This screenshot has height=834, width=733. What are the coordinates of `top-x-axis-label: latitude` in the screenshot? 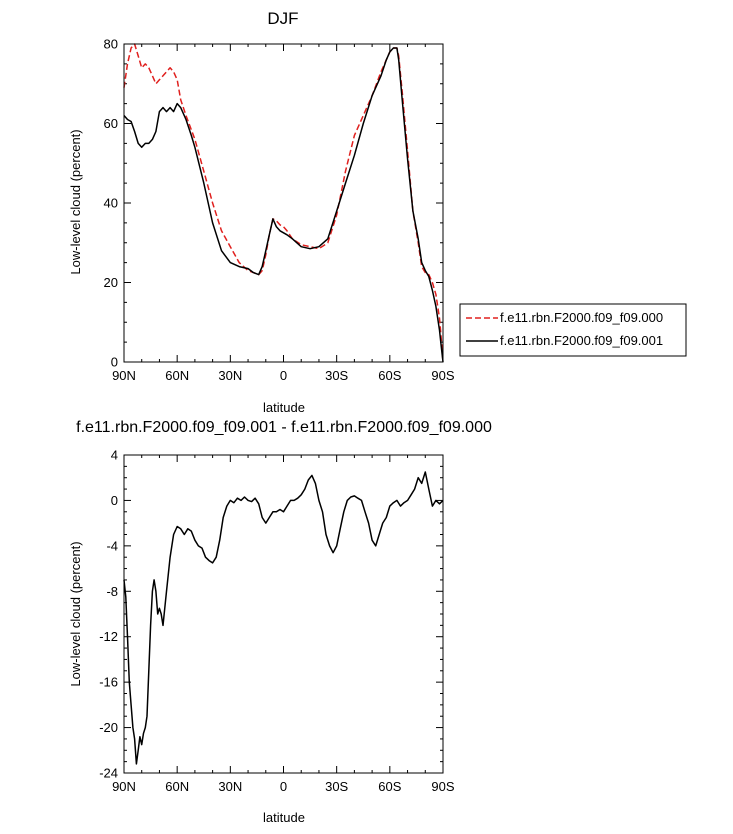 It's located at (284, 407).